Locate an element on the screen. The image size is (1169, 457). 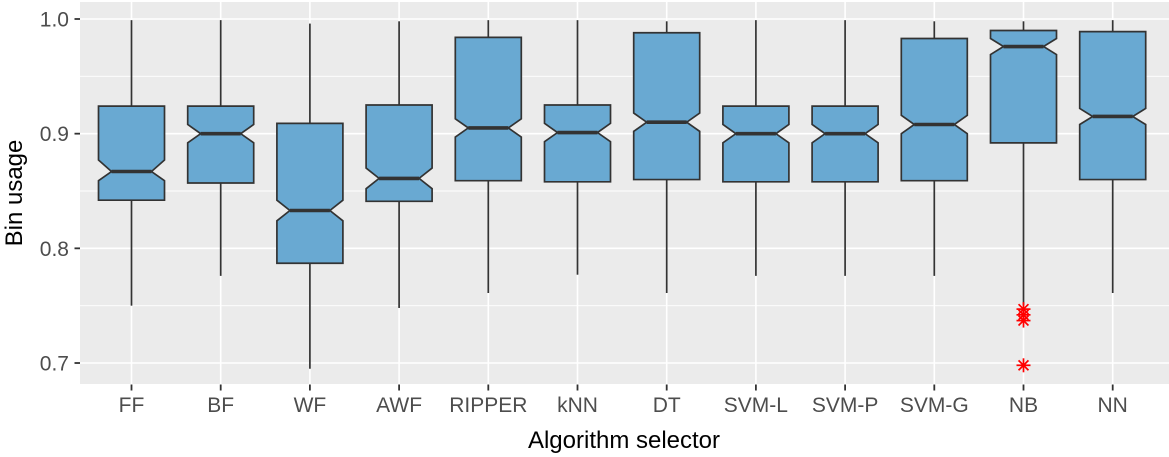
y-axis-title: Bin usage is located at coordinates (14, 193).